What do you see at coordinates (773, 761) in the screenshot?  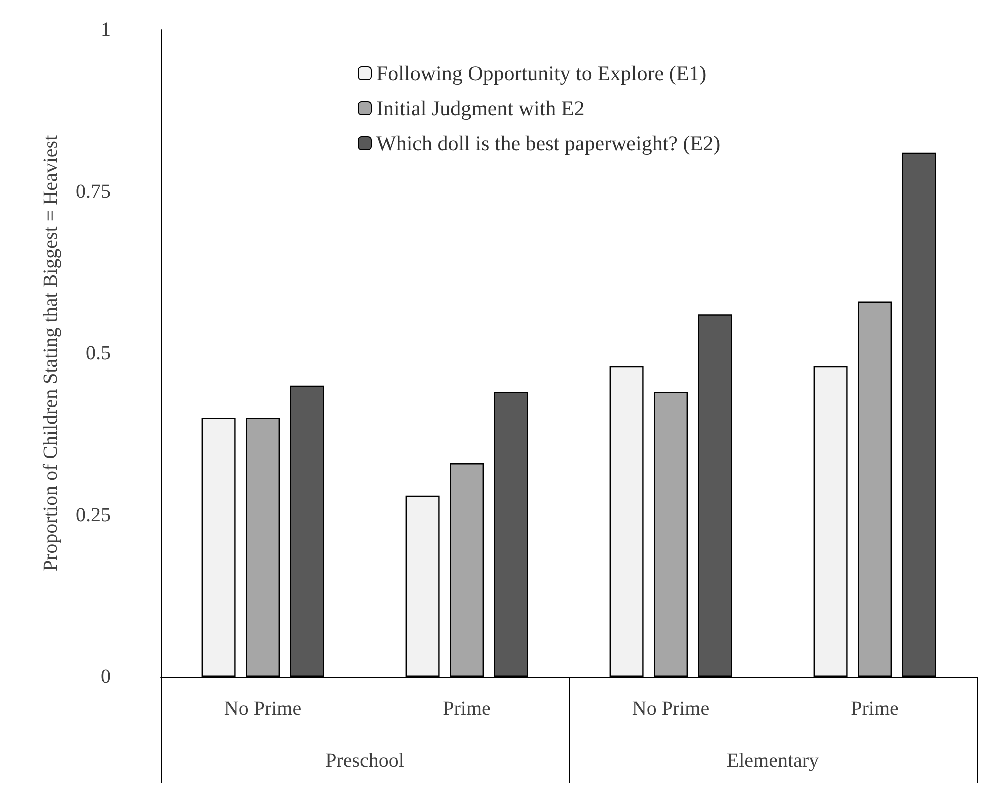 I see `text: Elementary` at bounding box center [773, 761].